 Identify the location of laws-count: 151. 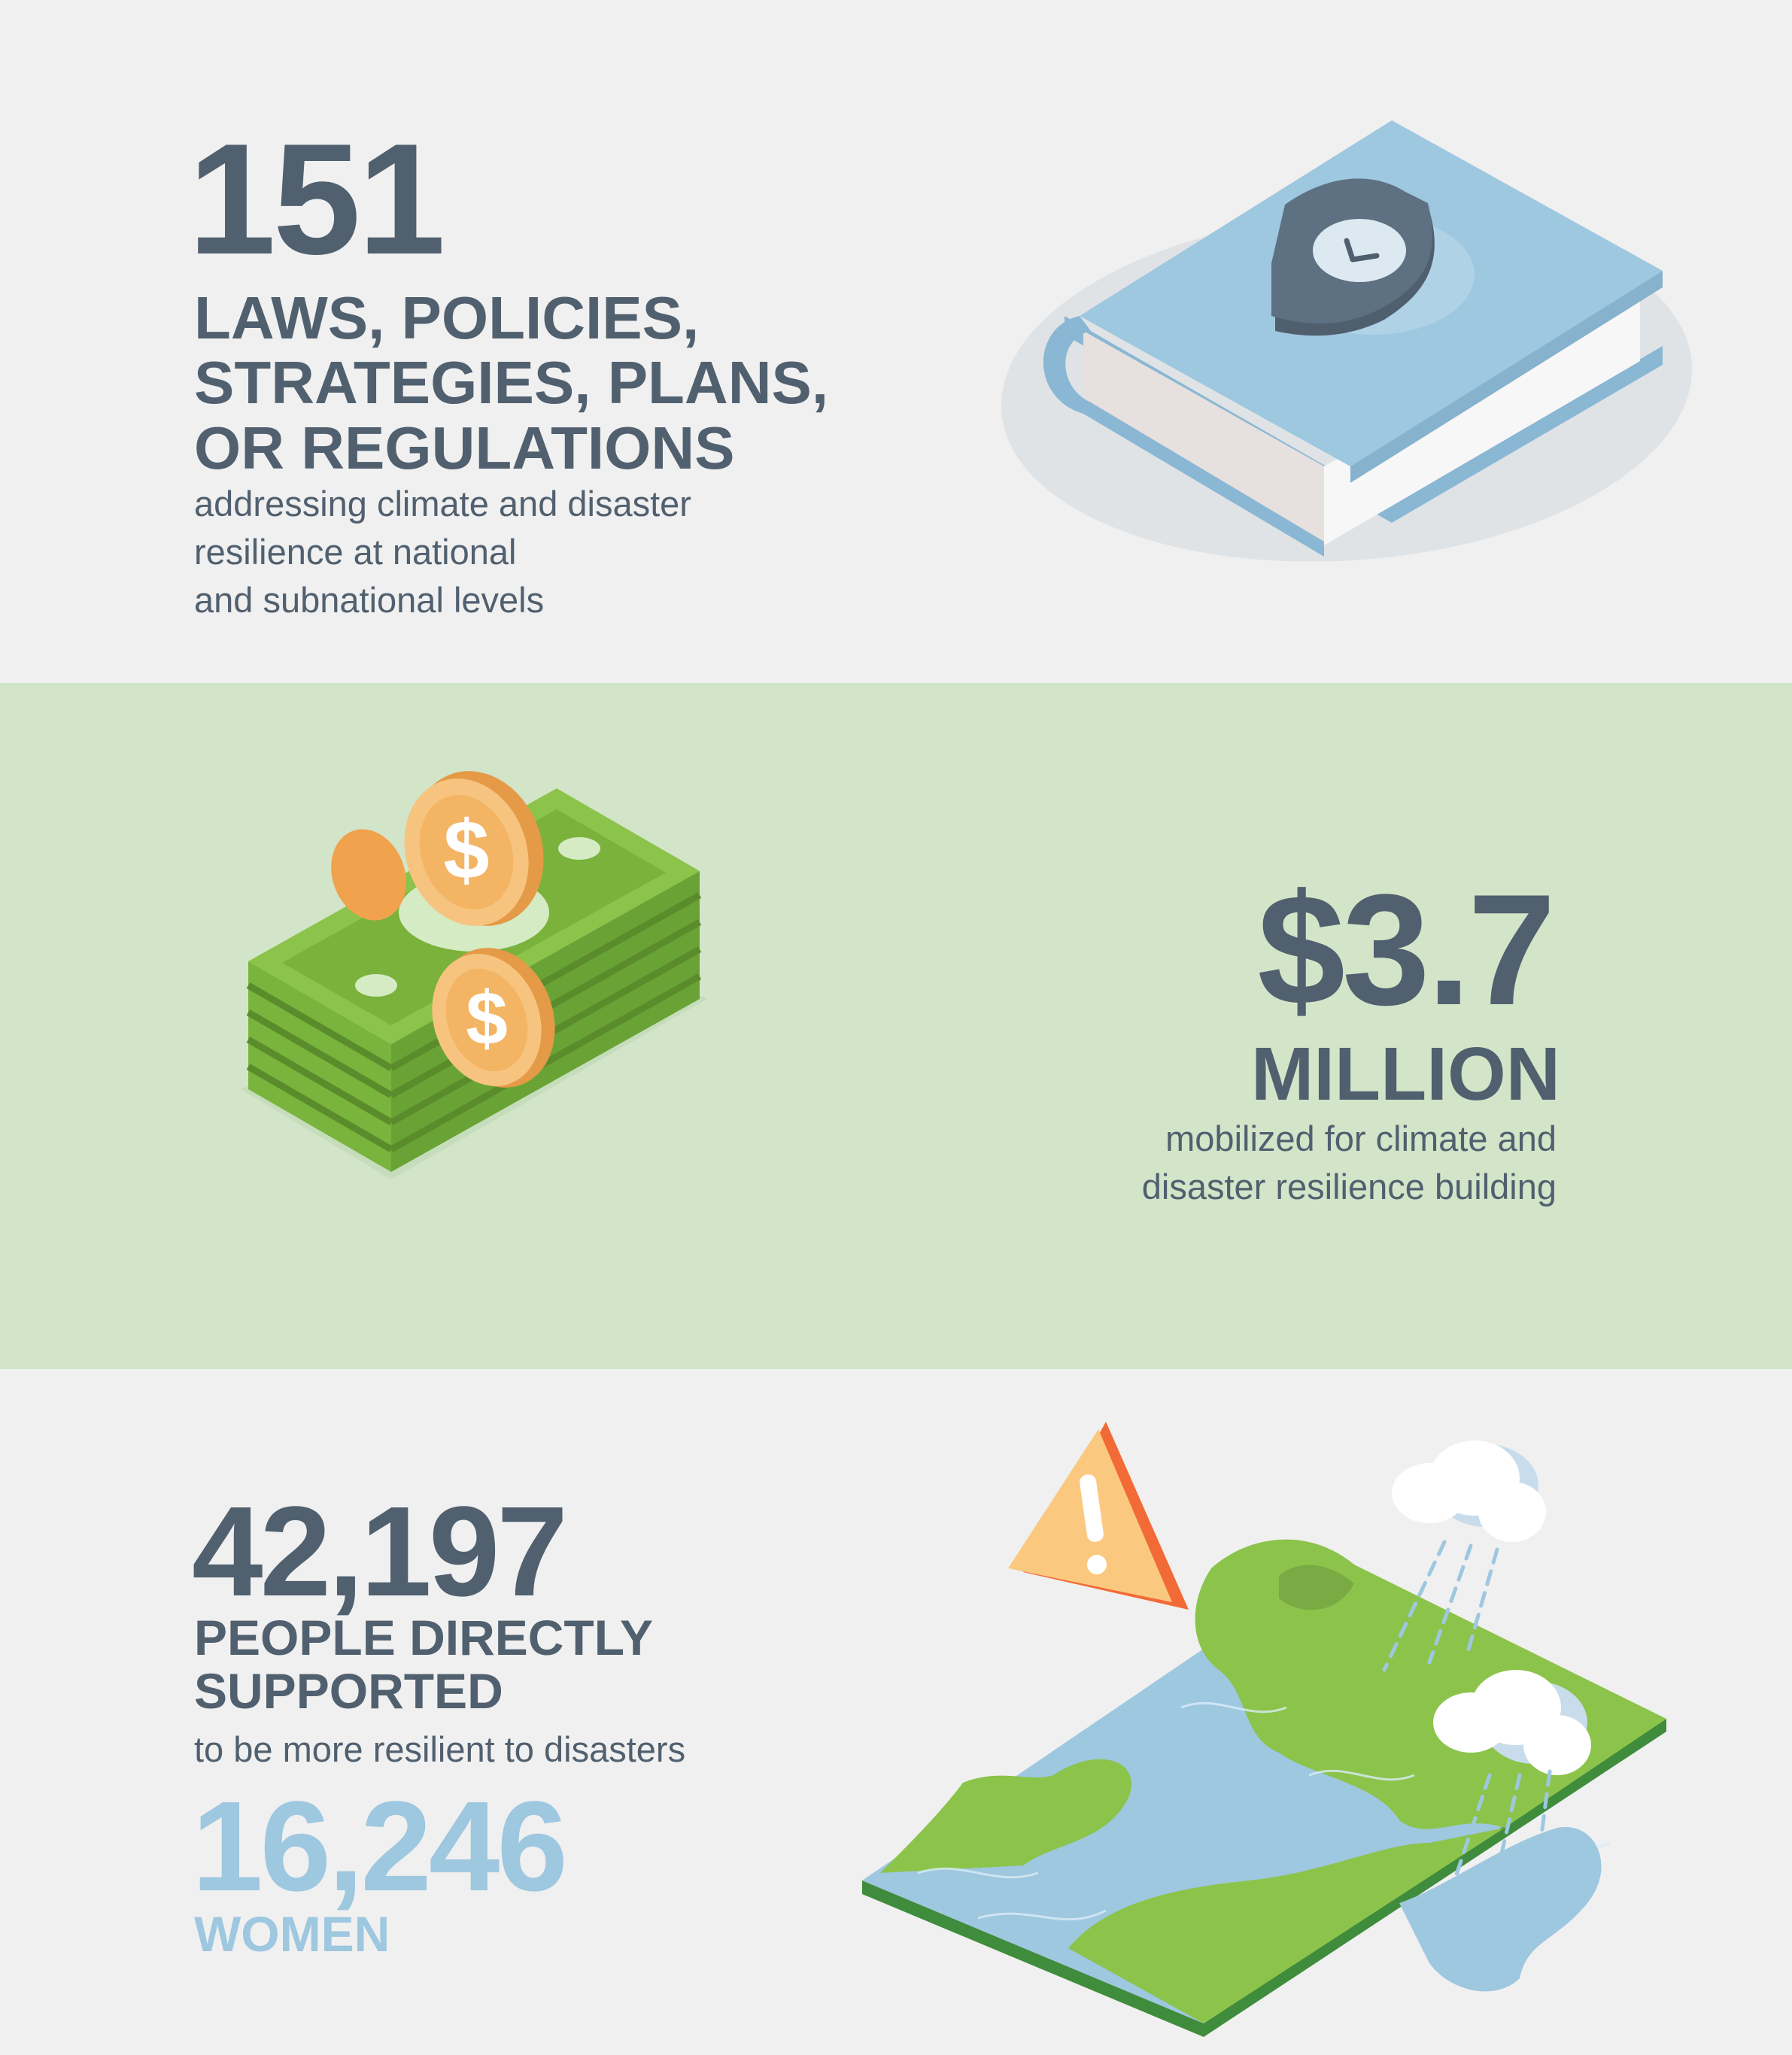
(316, 199).